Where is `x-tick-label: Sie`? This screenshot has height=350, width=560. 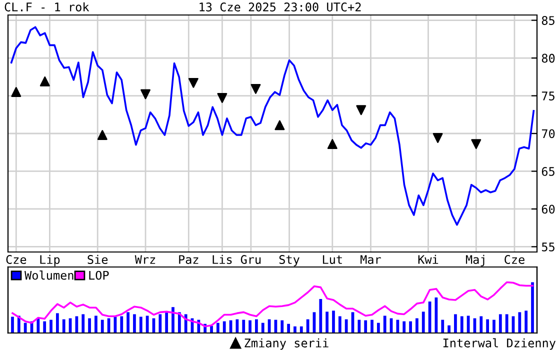 x-tick-label: Sie is located at coordinates (98, 259).